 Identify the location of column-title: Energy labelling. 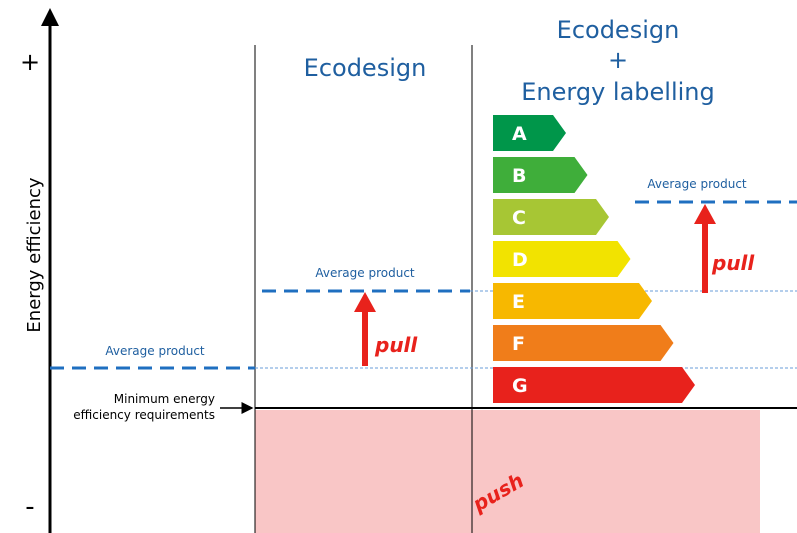
(617, 92).